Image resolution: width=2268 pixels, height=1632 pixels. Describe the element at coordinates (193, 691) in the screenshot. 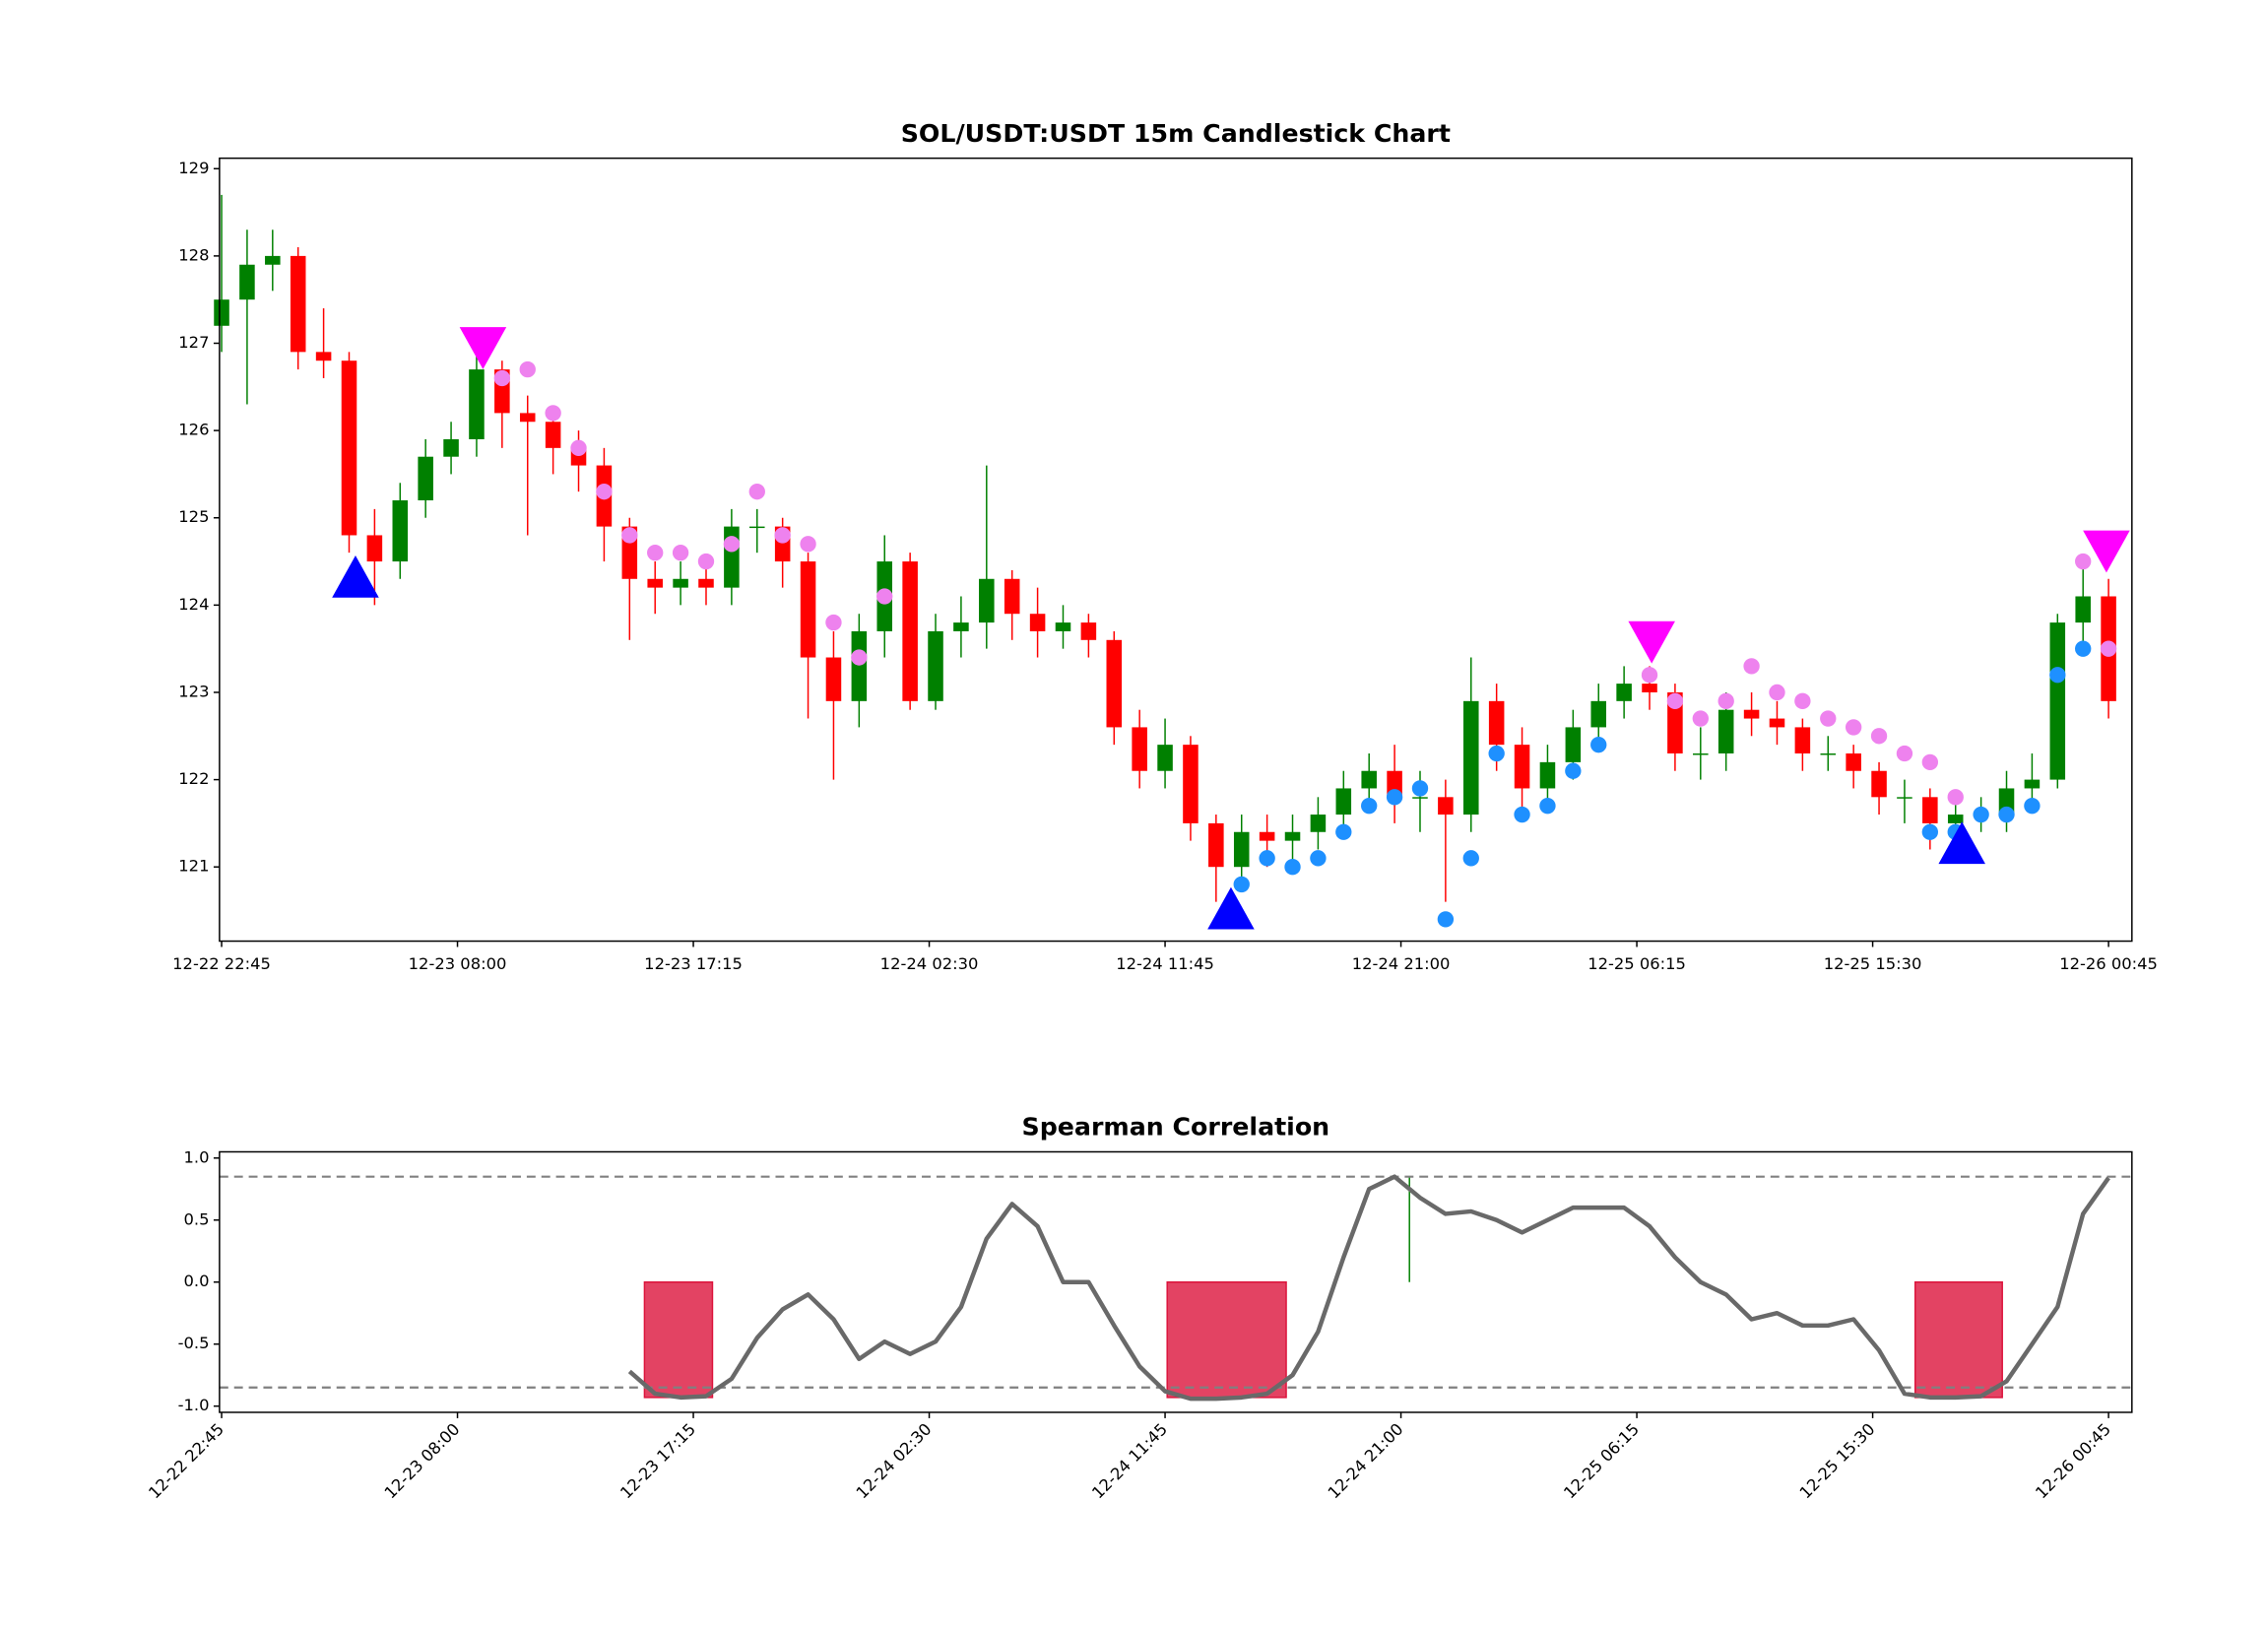

I see `y-tick-label: 123` at that location.